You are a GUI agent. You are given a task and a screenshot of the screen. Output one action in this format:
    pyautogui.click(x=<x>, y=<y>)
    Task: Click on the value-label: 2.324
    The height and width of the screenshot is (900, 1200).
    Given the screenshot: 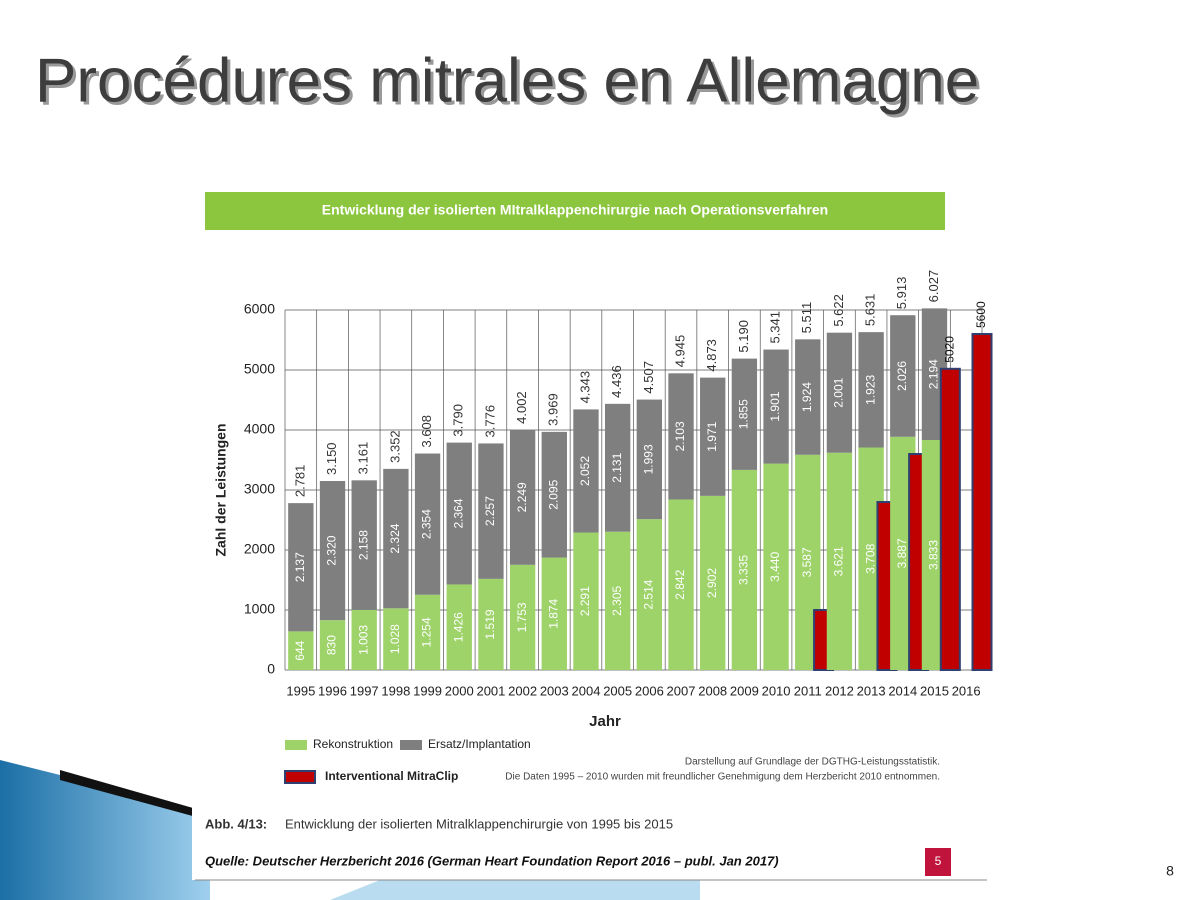 What is the action you would take?
    pyautogui.click(x=395, y=538)
    